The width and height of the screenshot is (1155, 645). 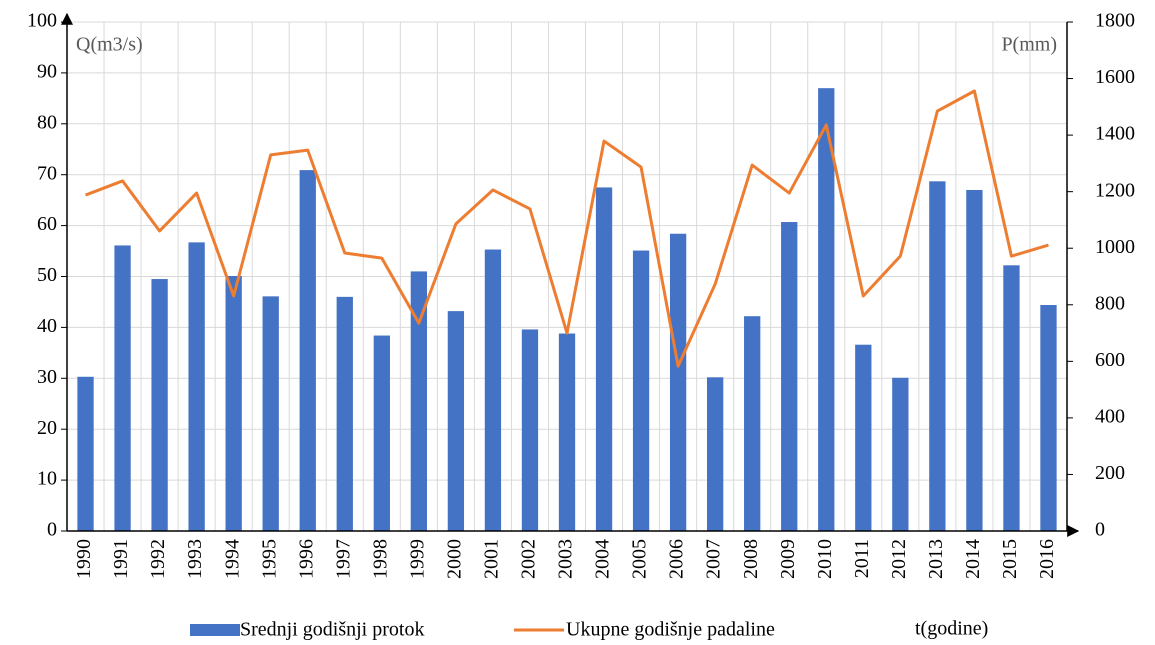 What do you see at coordinates (1010, 559) in the screenshot?
I see `x-tick-label: 2015` at bounding box center [1010, 559].